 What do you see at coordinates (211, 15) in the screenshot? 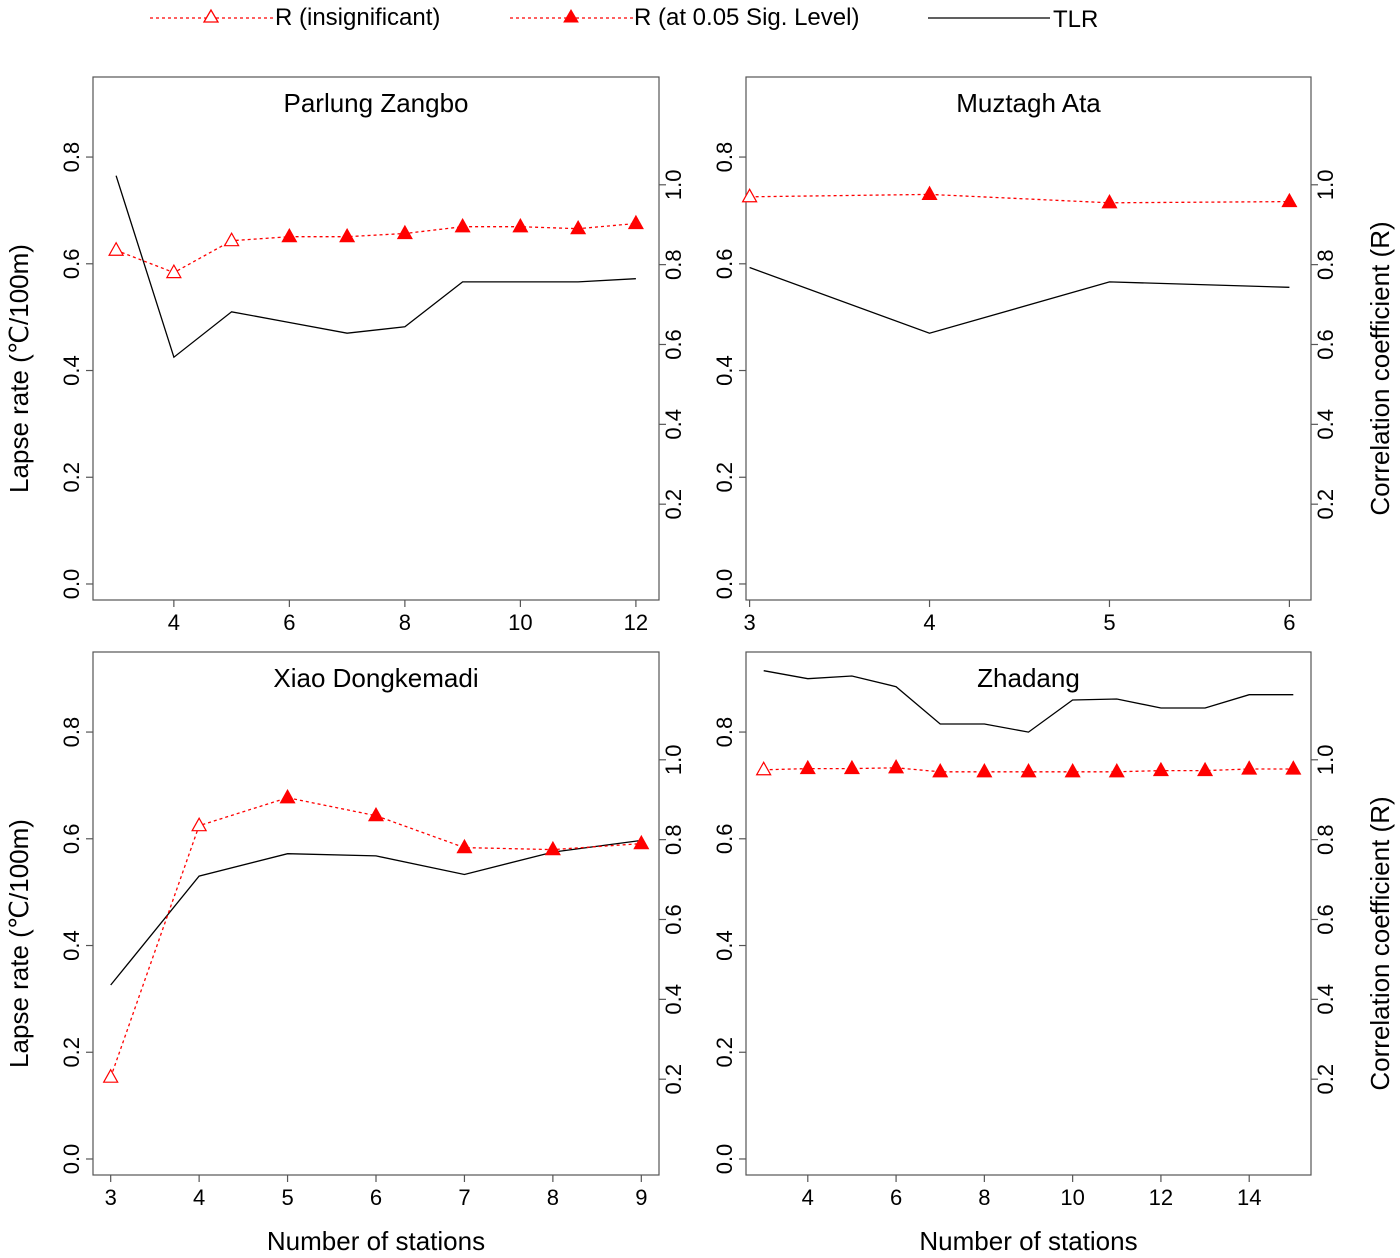
I see `legend-open-triangle-icon` at bounding box center [211, 15].